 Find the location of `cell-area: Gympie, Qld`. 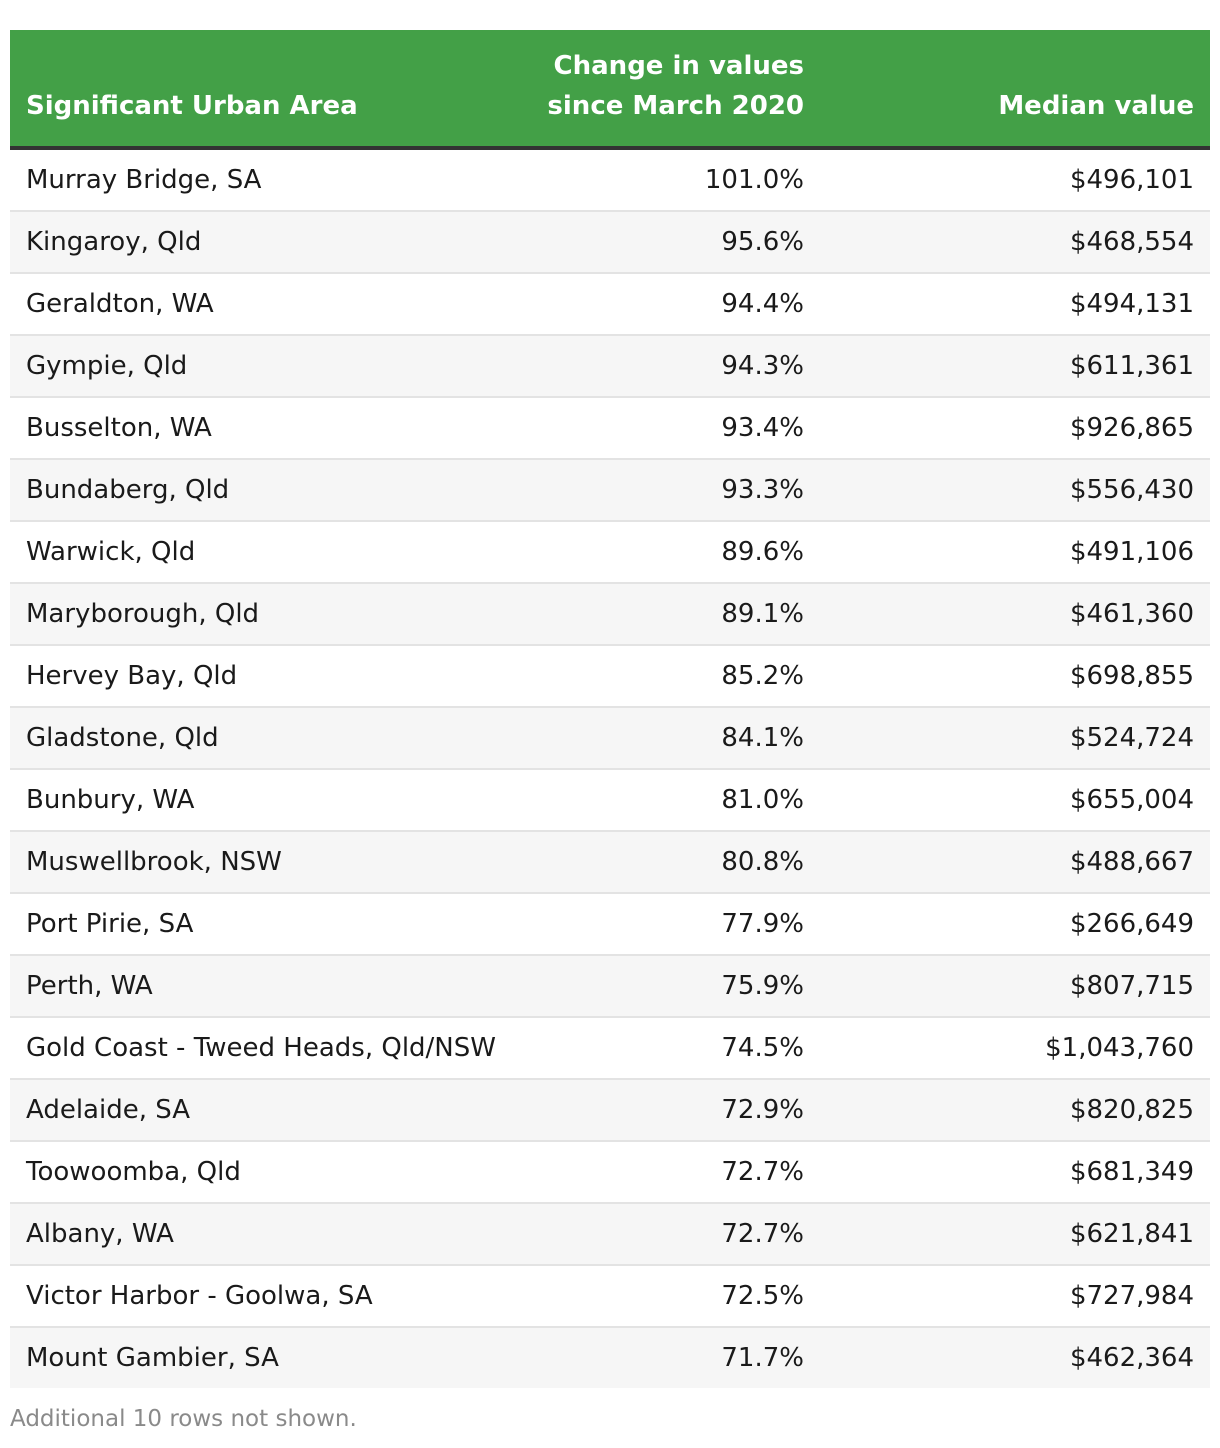

cell-area: Gympie, Qld is located at coordinates (265, 366).